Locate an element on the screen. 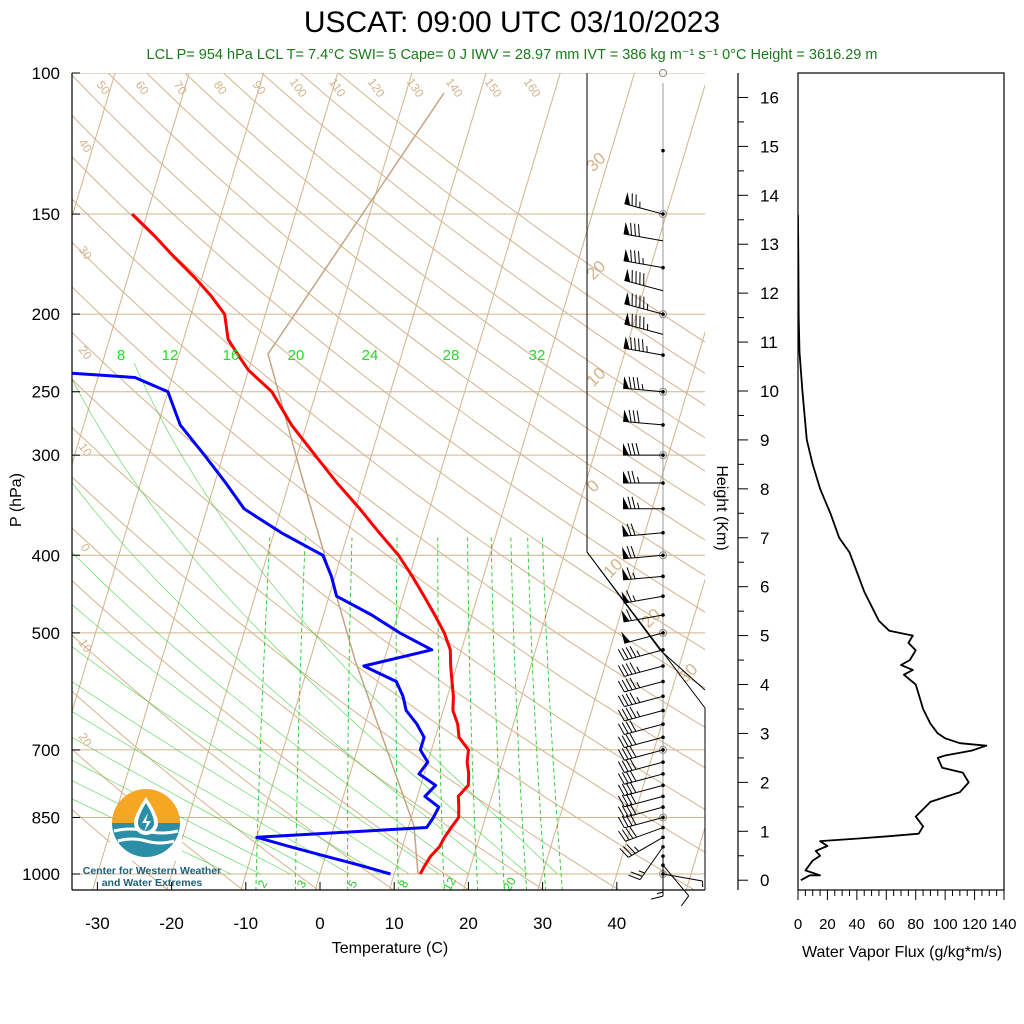 The width and height of the screenshot is (1024, 1024). mixing-ratio-label: 20 is located at coordinates (509, 883).